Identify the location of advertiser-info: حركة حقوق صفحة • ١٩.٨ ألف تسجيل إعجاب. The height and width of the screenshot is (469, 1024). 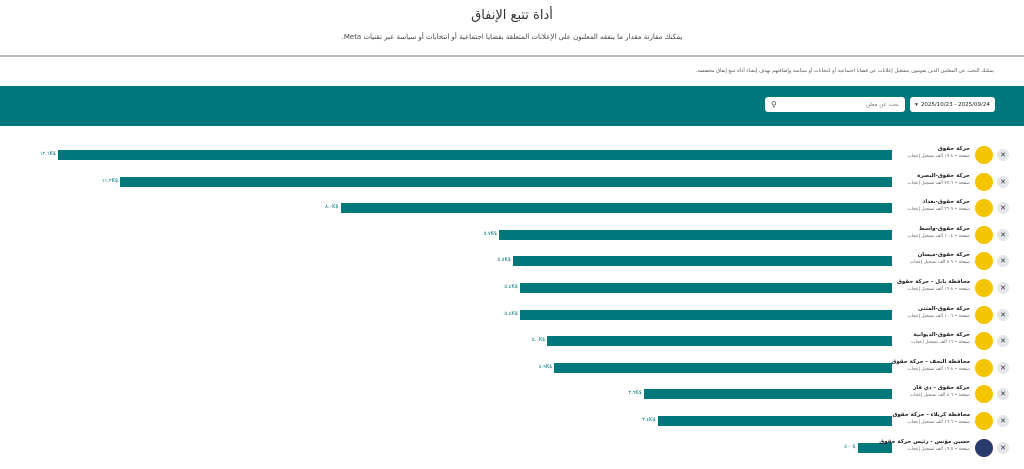
(938, 152).